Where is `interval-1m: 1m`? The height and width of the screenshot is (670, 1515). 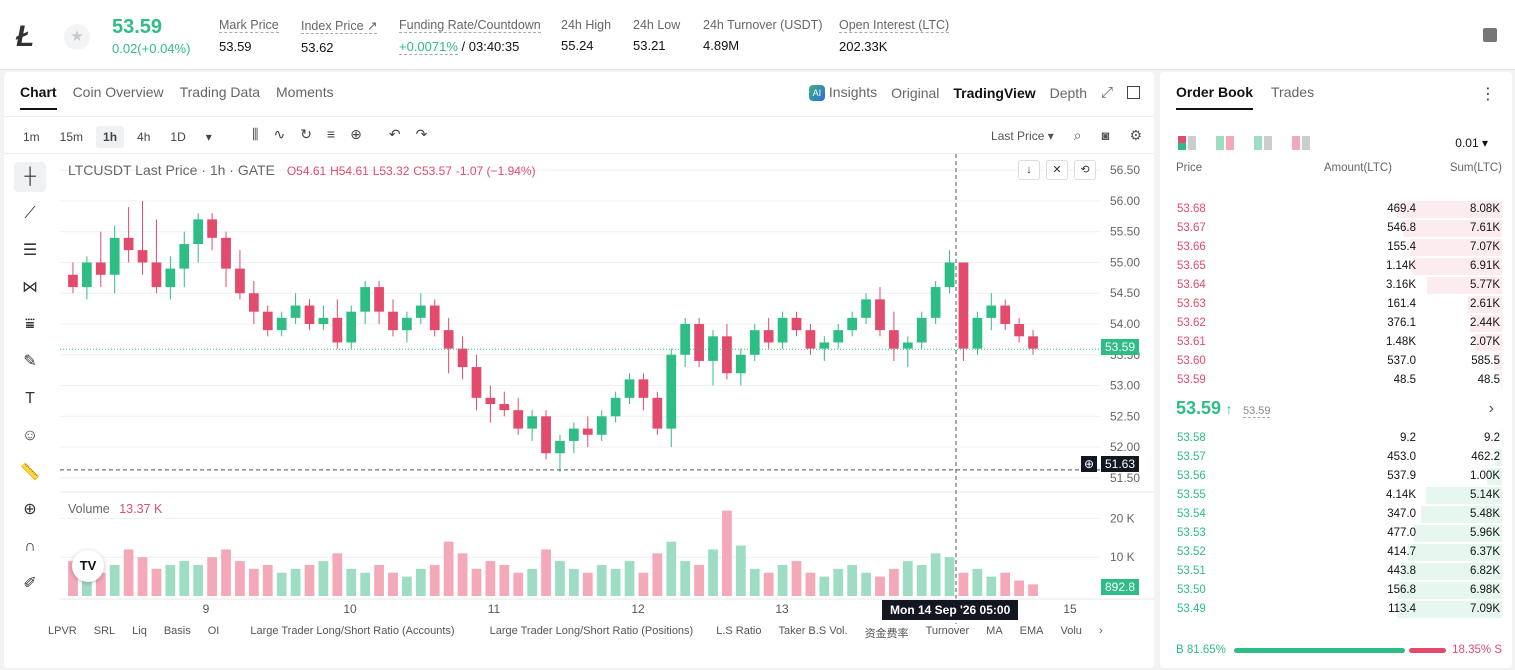 interval-1m: 1m is located at coordinates (31, 137).